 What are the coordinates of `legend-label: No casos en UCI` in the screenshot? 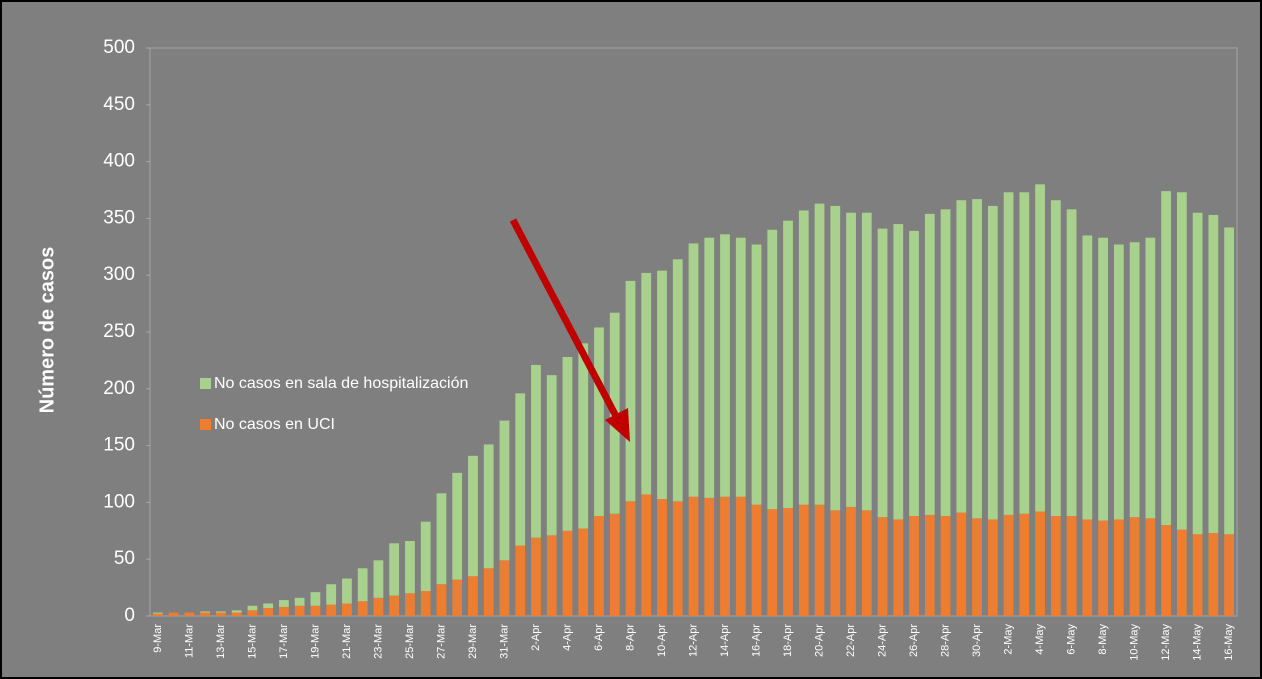 It's located at (274, 424).